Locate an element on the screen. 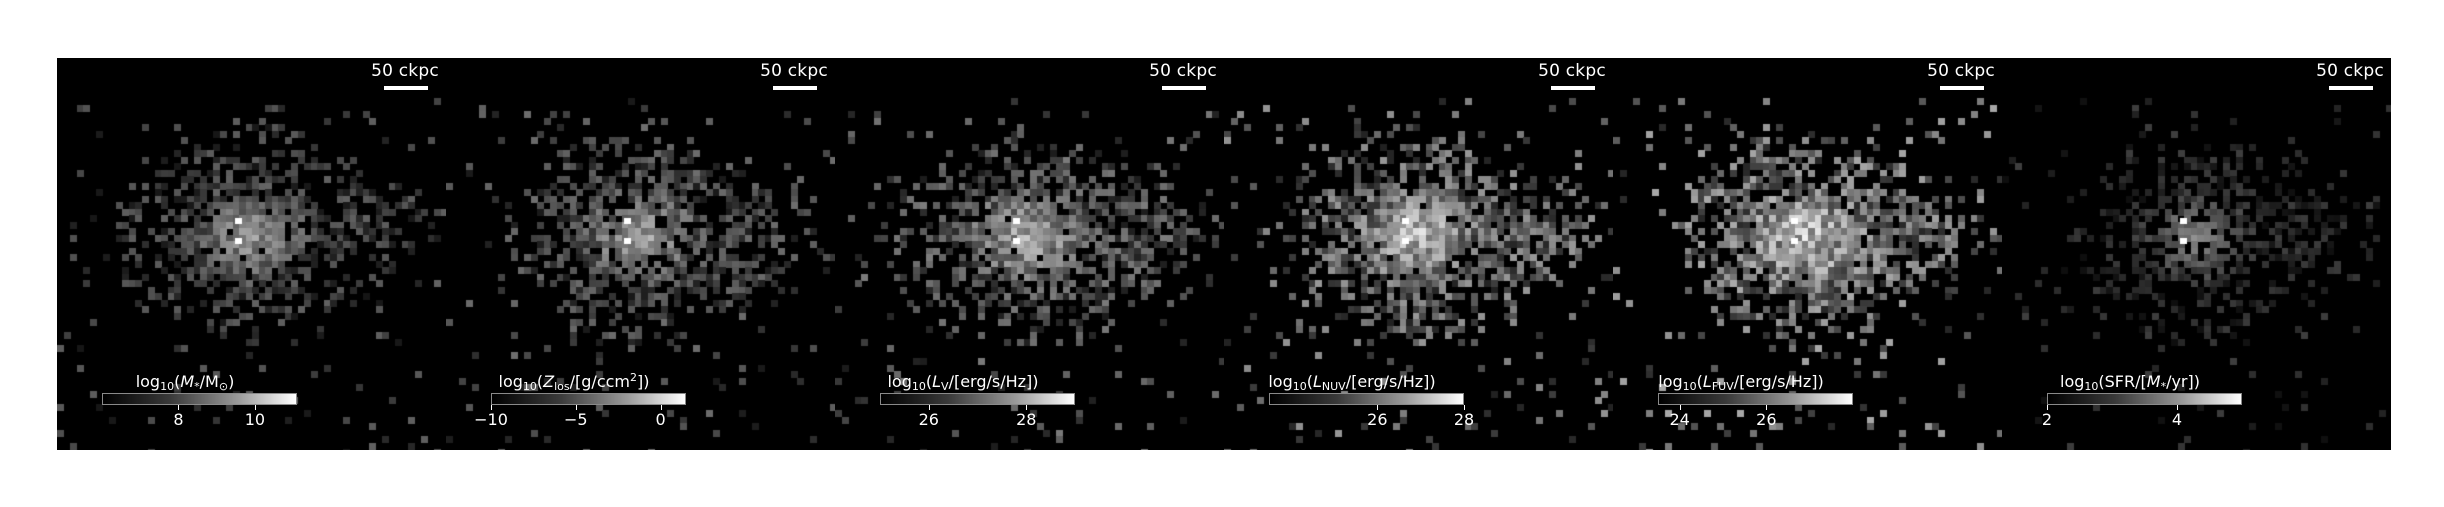 This screenshot has height=507, width=2444. colorbar-tick-label: 24 is located at coordinates (1679, 419).